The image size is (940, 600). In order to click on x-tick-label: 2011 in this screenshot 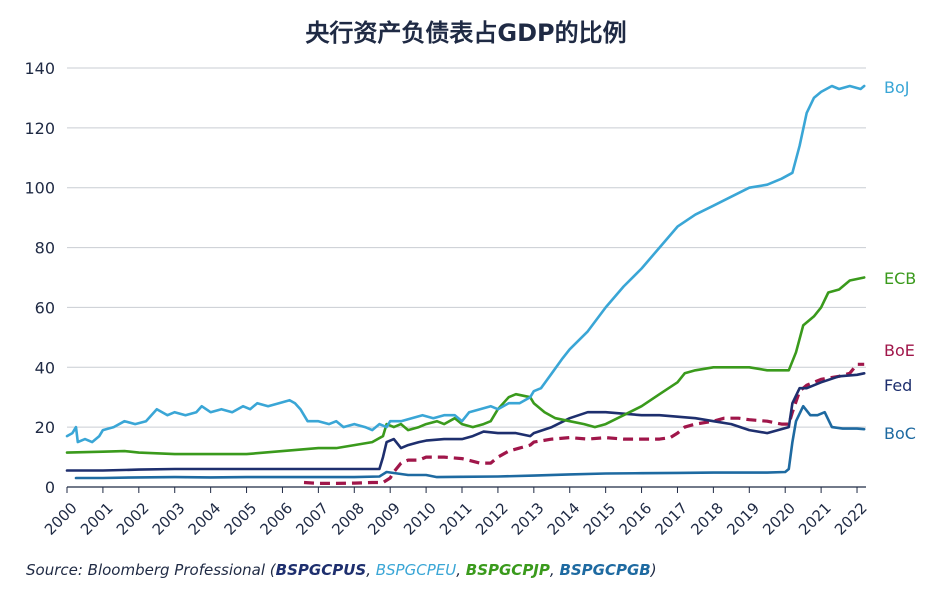, I will do `click(456, 519)`.